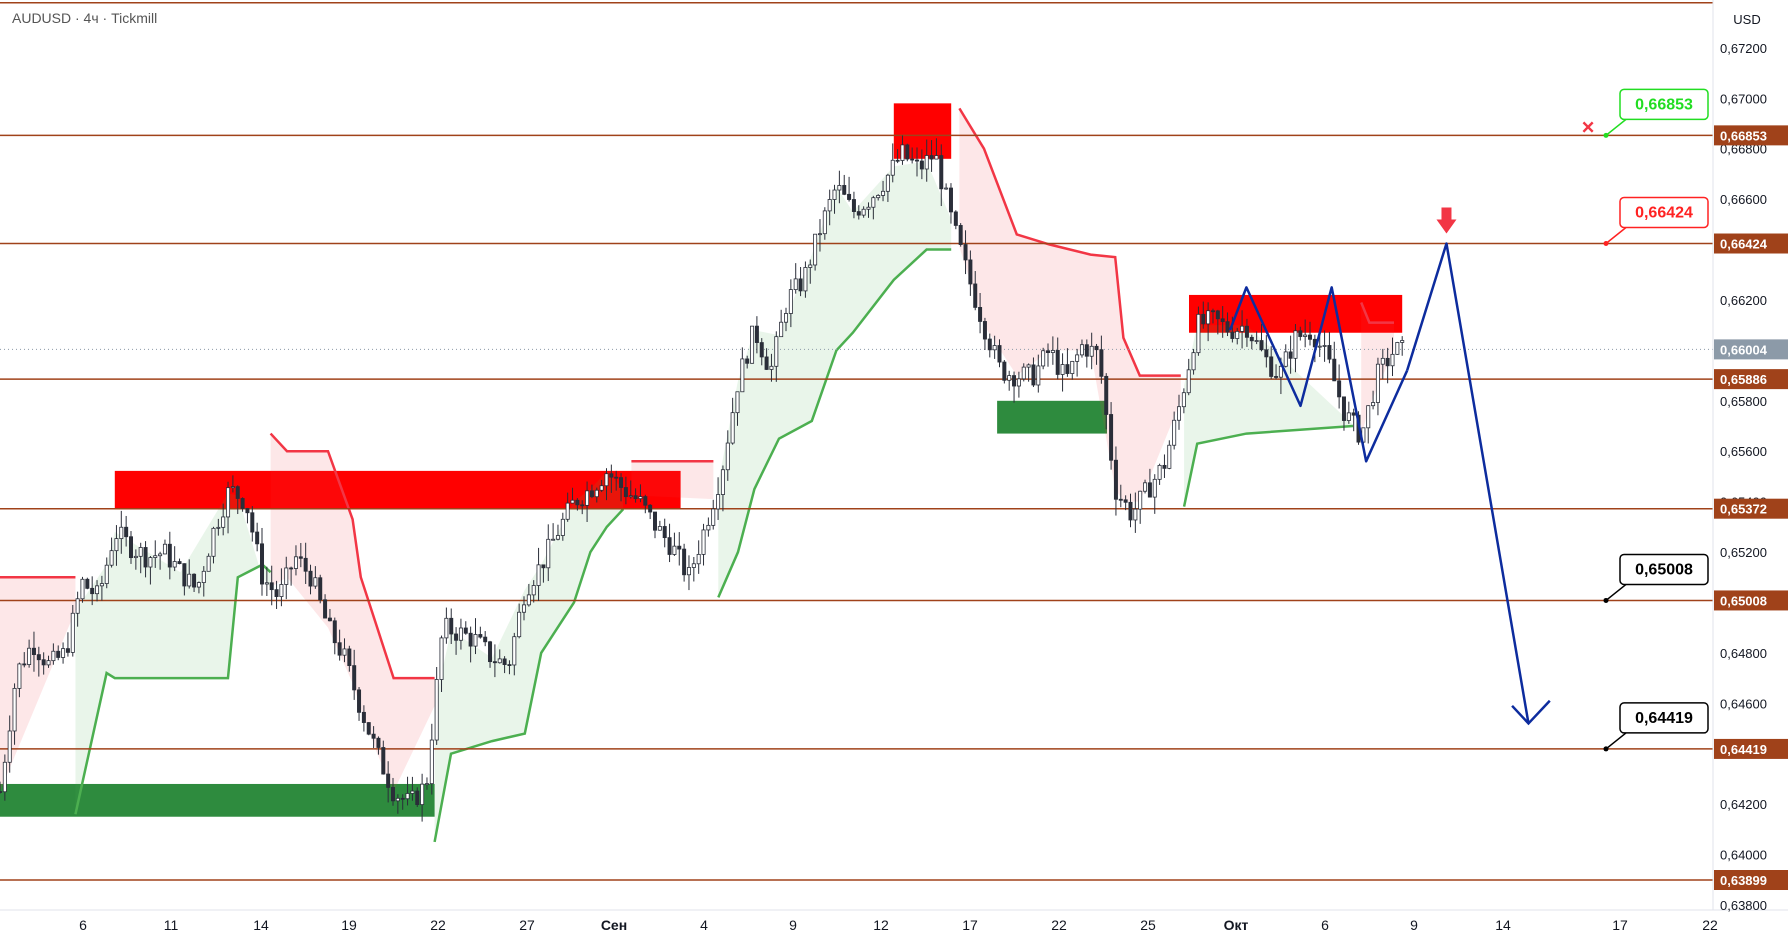 The image size is (1788, 940). What do you see at coordinates (1616, 741) in the screenshot?
I see `callout-pointer` at bounding box center [1616, 741].